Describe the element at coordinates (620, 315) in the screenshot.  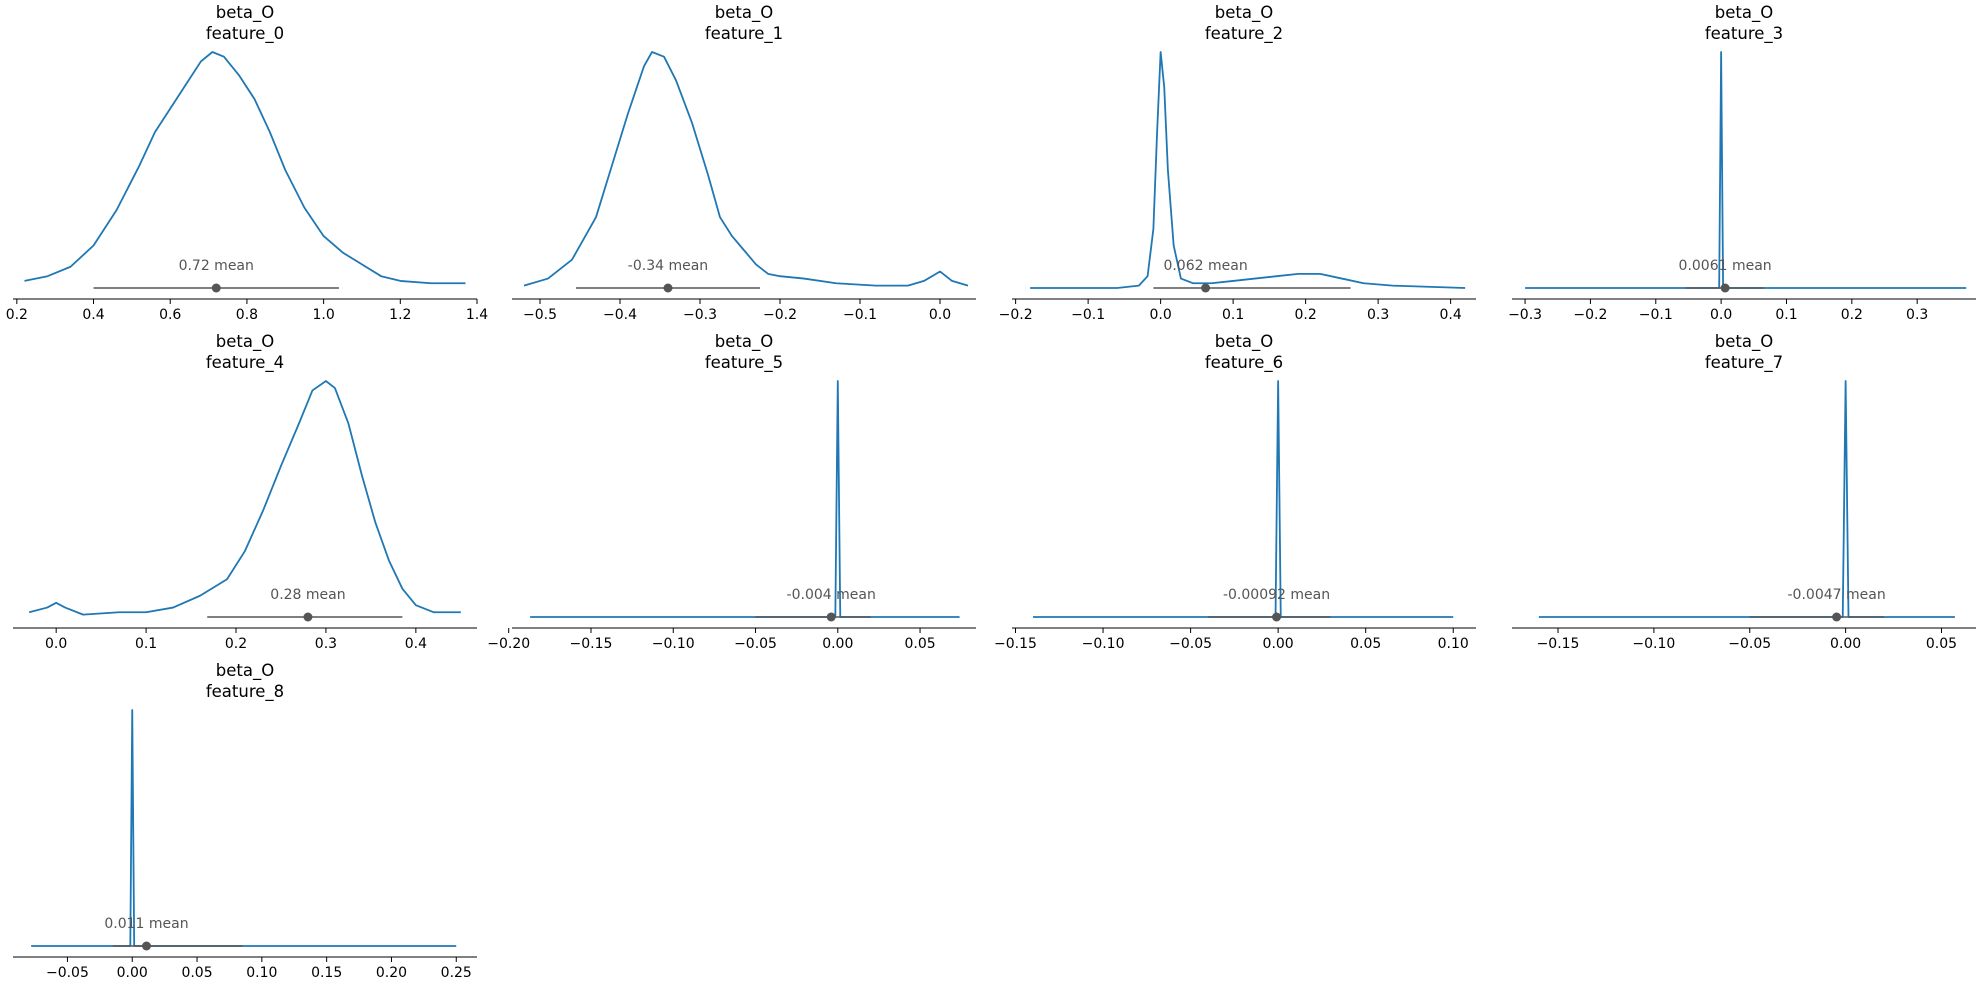
I see `x-tick-label: −0.4` at that location.